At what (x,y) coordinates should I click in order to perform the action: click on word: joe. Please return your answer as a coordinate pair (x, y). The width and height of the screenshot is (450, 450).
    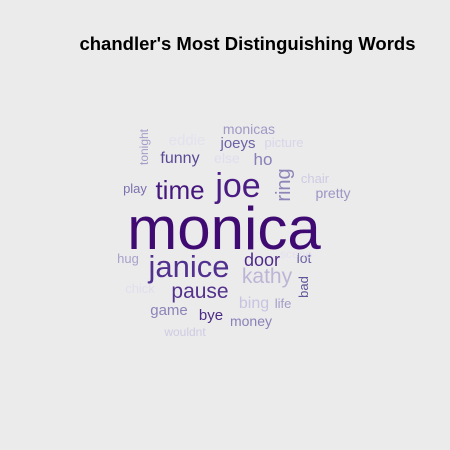
    Looking at the image, I should click on (237, 186).